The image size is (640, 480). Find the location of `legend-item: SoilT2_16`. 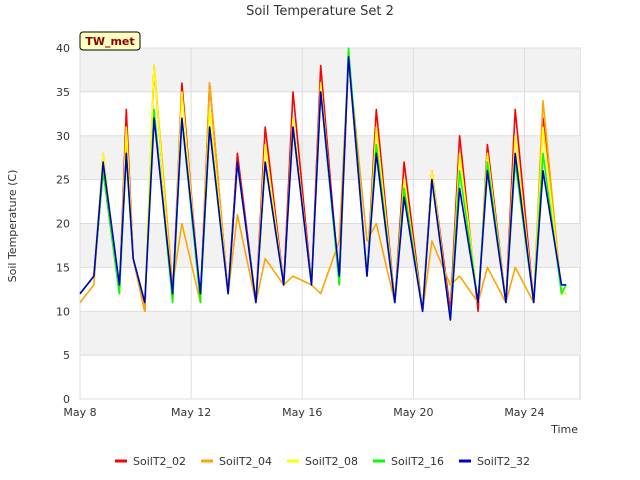

legend-item: SoilT2_16 is located at coordinates (408, 461).